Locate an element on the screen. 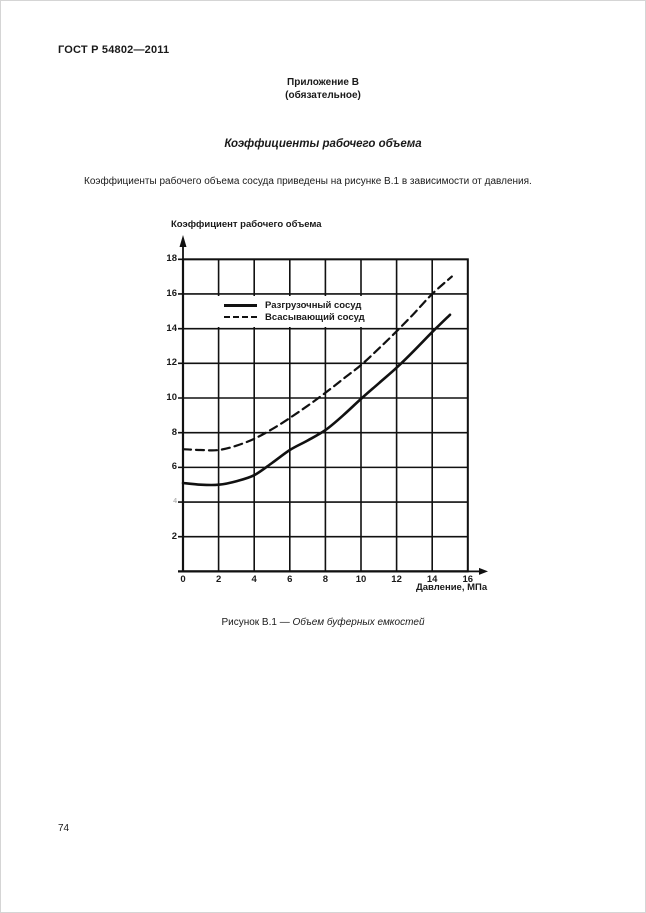 The image size is (646, 913). dashed-line-sample-icon is located at coordinates (240, 317).